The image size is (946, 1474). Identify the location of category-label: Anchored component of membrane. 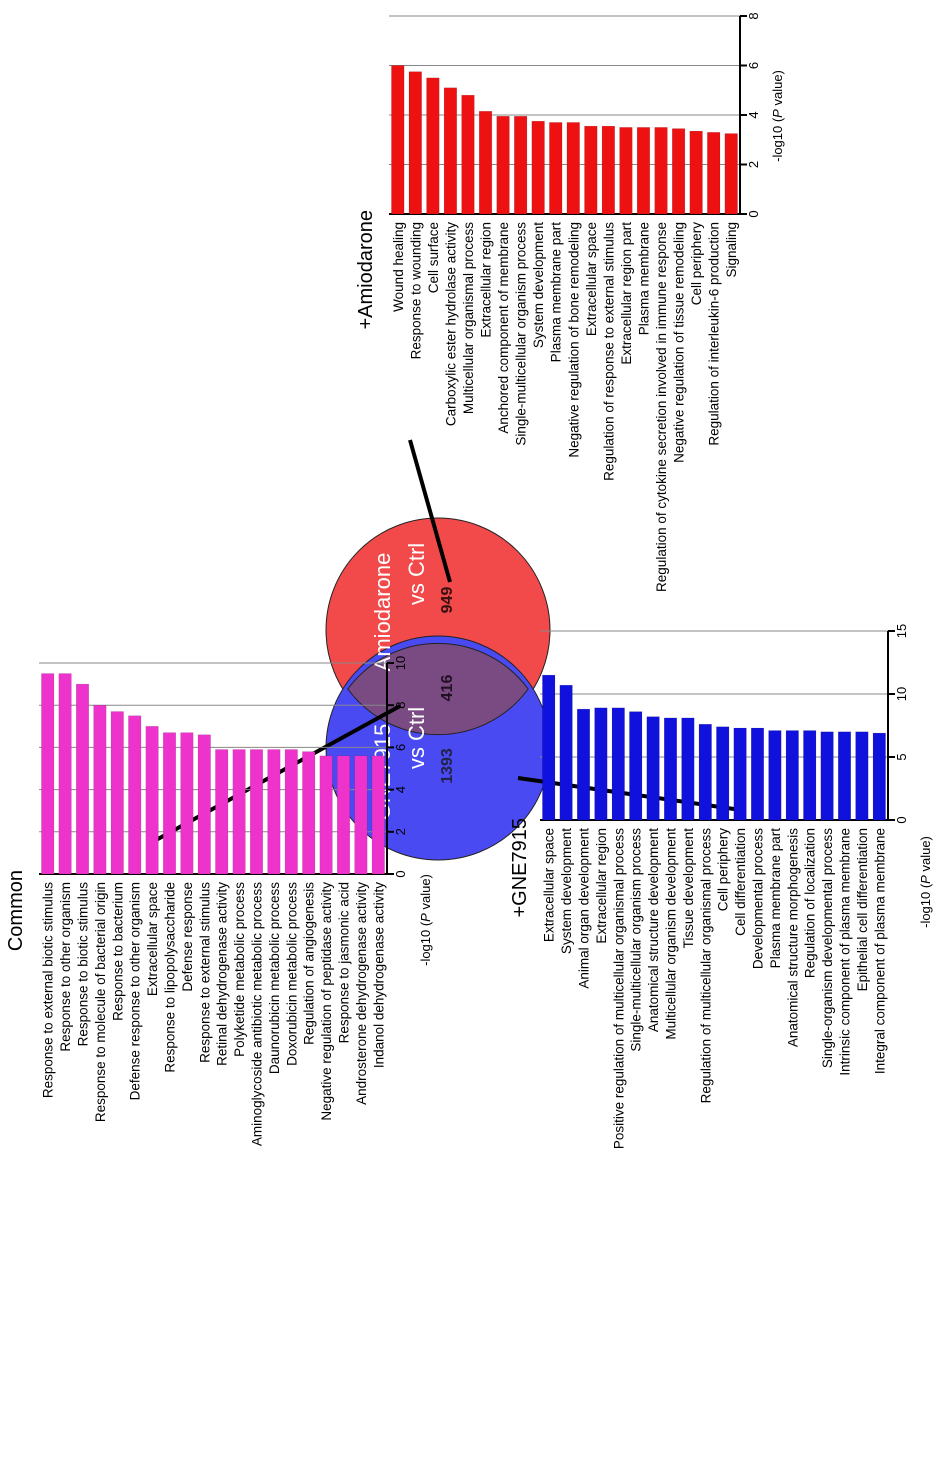
(503, 328).